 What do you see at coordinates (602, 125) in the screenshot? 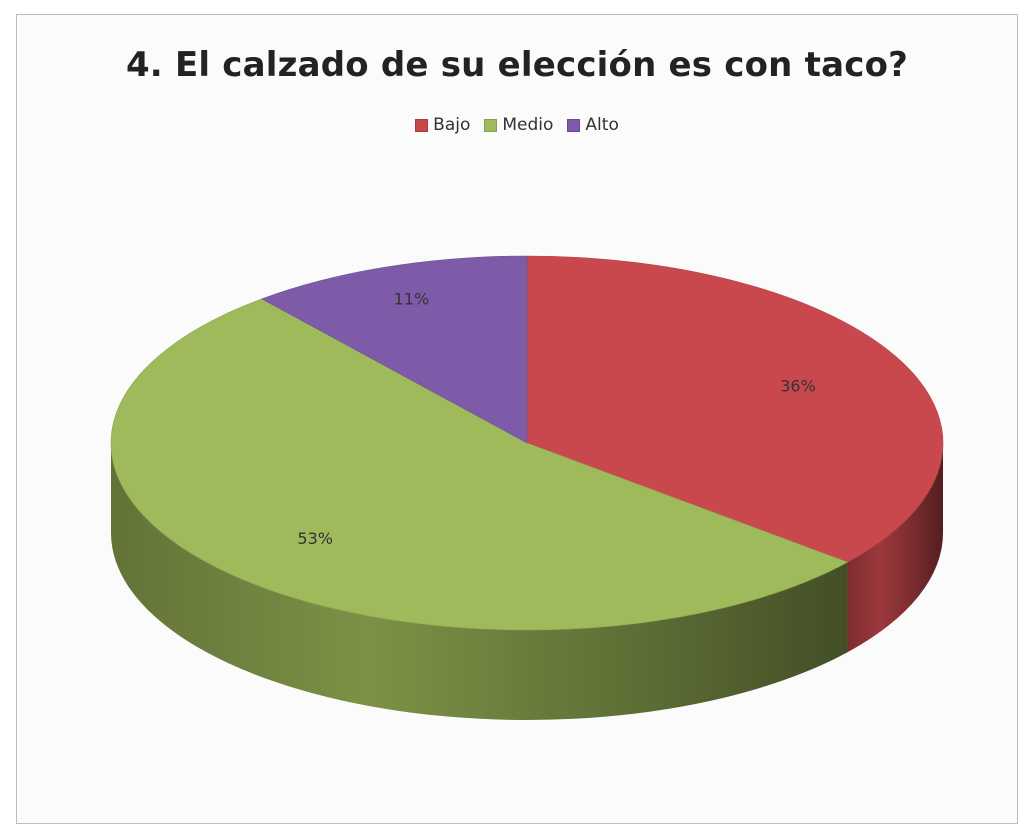
I see `legend-label-alto: Alto` at bounding box center [602, 125].